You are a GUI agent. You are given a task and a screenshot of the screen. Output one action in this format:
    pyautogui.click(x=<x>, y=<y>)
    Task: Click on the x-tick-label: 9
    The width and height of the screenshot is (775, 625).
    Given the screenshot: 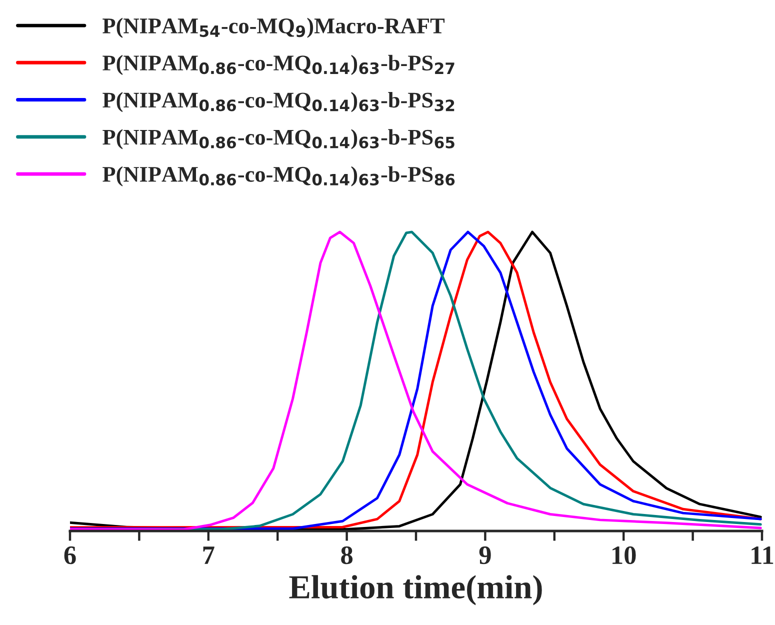 What is the action you would take?
    pyautogui.click(x=485, y=555)
    